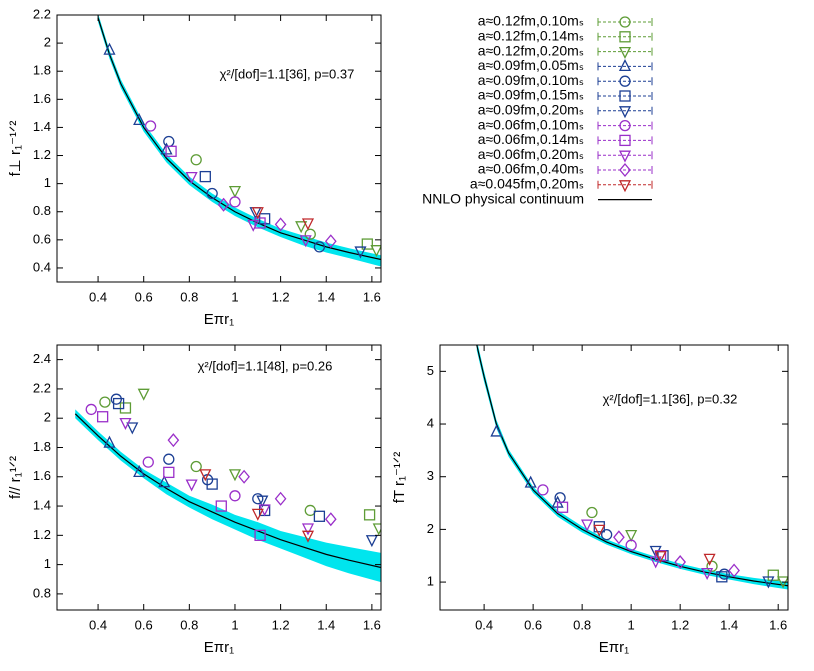  Describe the element at coordinates (430, 370) in the screenshot. I see `y-tick-label: 5` at that location.